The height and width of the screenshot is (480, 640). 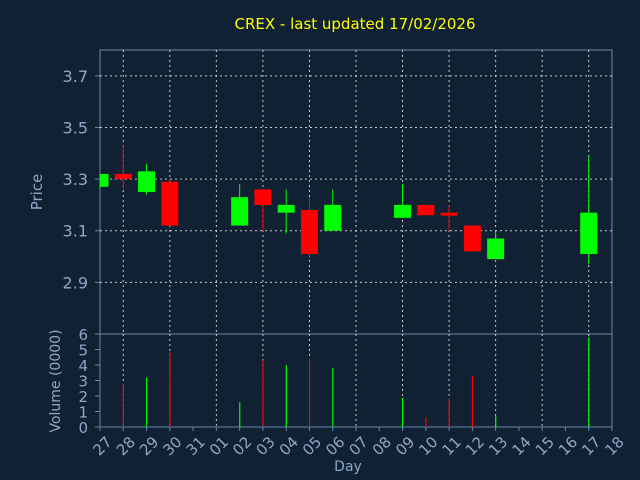 What do you see at coordinates (75, 76) in the screenshot?
I see `price-tick-label: 3.7` at bounding box center [75, 76].